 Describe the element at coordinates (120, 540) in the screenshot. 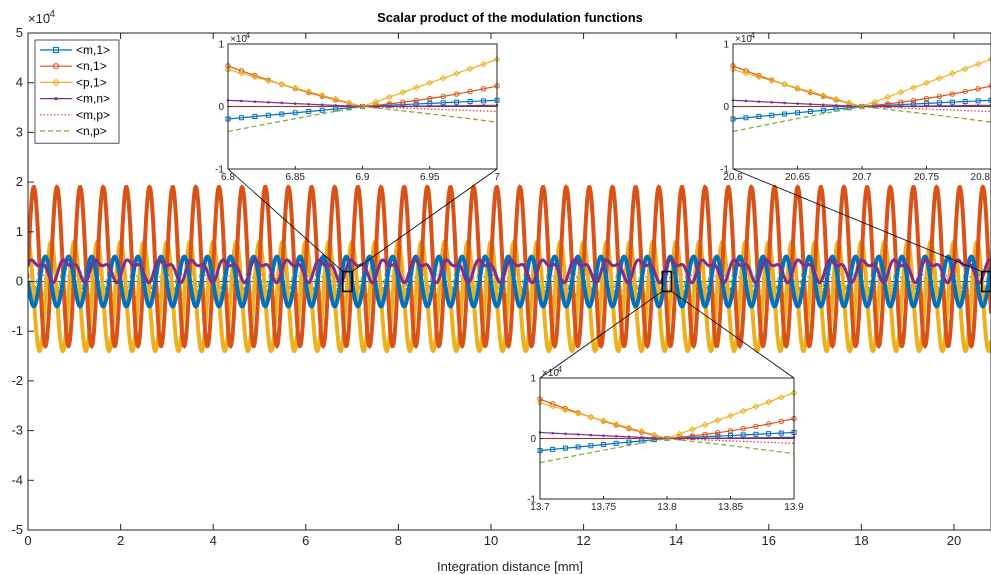

I see `x-tick-label: 2` at that location.